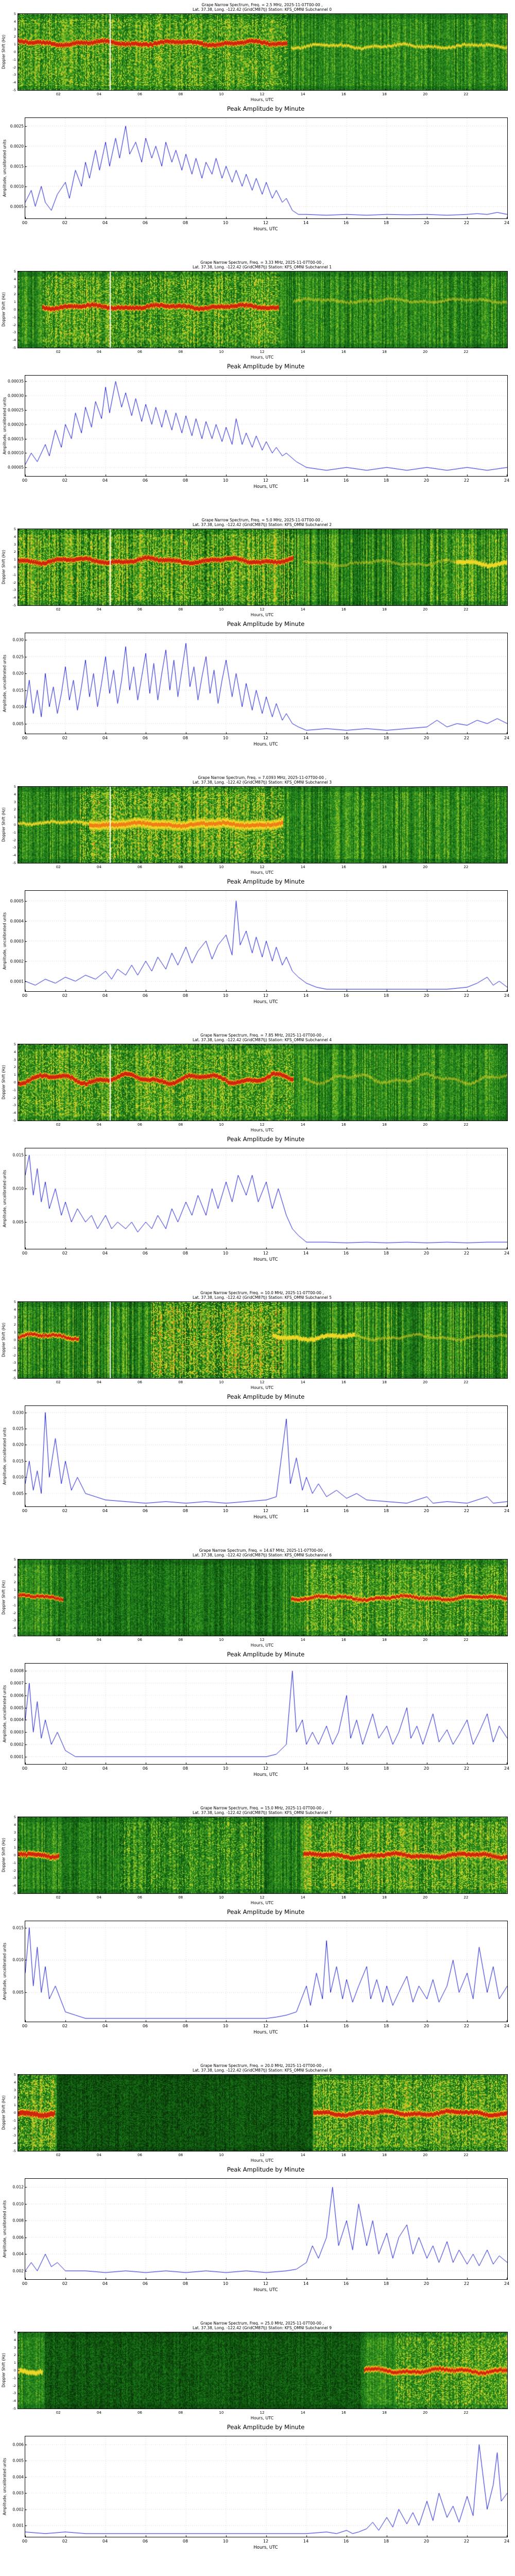 Image resolution: width=515 pixels, height=2576 pixels. I want to click on y-tick-label: -2, so click(14, 2385).